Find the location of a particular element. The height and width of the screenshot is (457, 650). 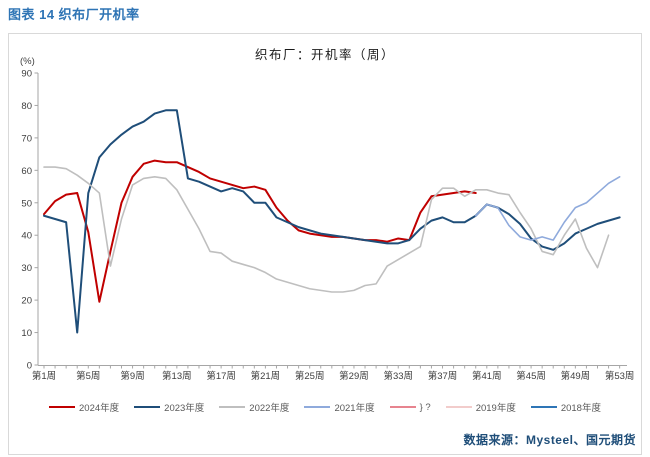

y-tick-label: 60 is located at coordinates (26, 171).